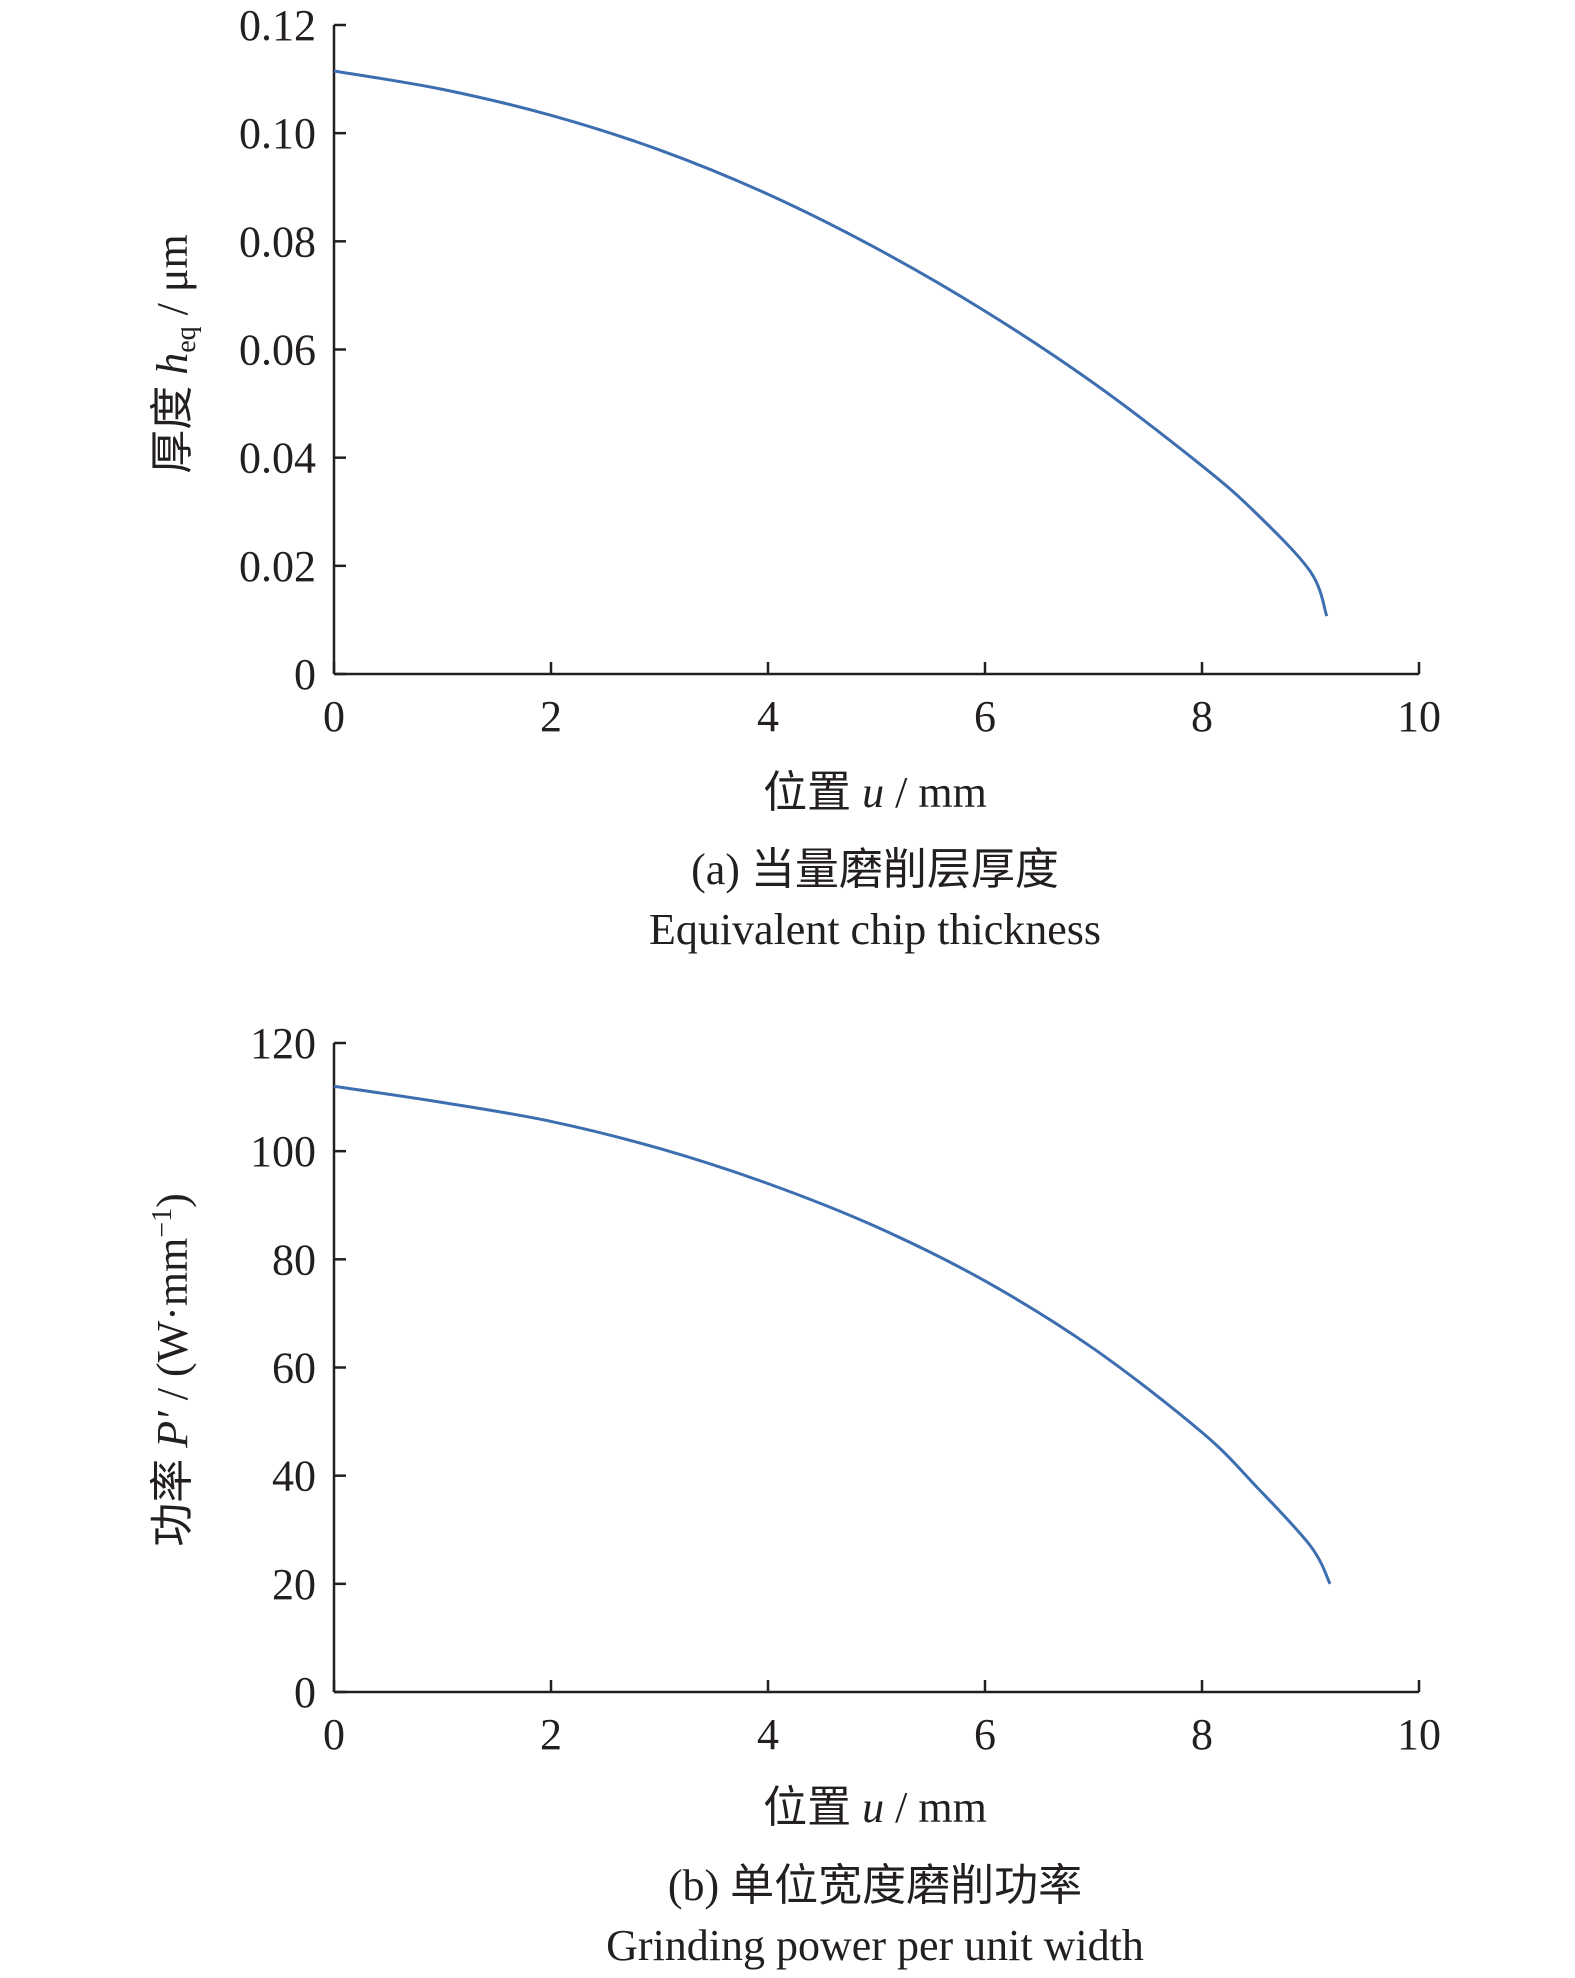 The width and height of the screenshot is (1575, 1978). Describe the element at coordinates (277, 350) in the screenshot. I see `y-tick-label: 0.06` at that location.